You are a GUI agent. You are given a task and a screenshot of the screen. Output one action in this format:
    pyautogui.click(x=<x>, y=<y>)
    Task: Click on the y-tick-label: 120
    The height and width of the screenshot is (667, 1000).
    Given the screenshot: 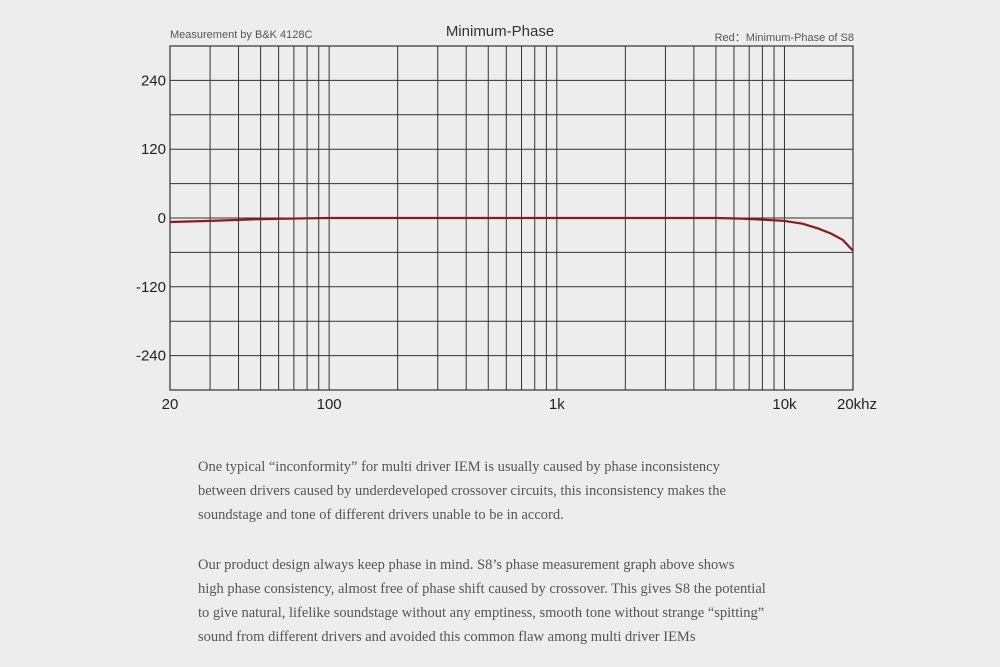 What is the action you would take?
    pyautogui.click(x=153, y=149)
    